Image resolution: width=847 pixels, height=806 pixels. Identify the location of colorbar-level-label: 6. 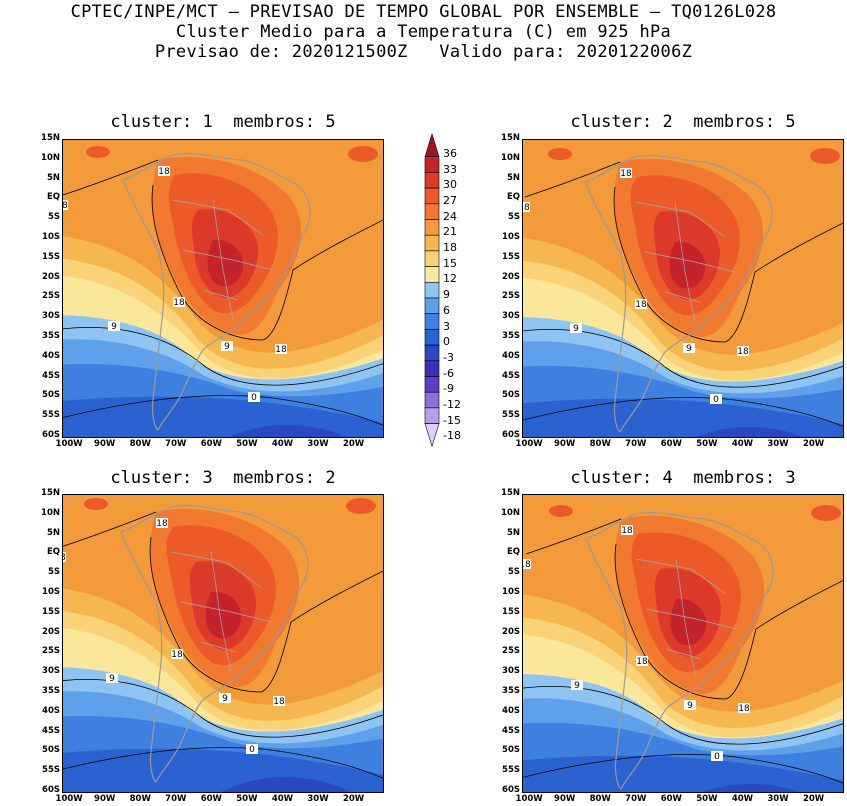
(446, 310).